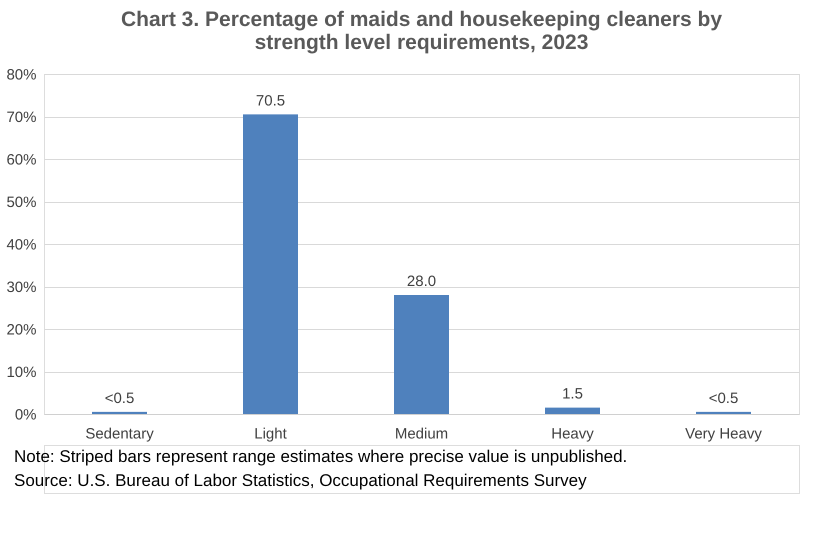 The image size is (822, 556). What do you see at coordinates (21, 202) in the screenshot?
I see `y-tick-label: 50%` at bounding box center [21, 202].